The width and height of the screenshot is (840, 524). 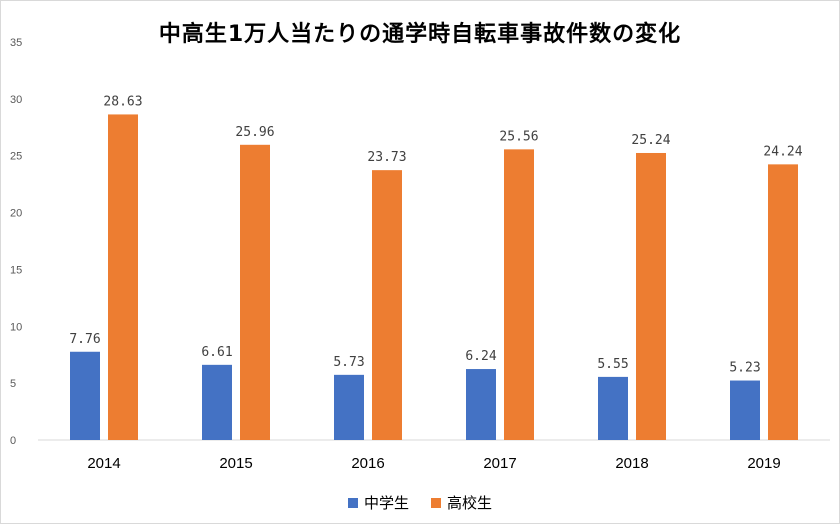 What do you see at coordinates (420, 34) in the screenshot?
I see `chart-title: 中高生1万人当たりの通学時自転車事故件数の変化` at bounding box center [420, 34].